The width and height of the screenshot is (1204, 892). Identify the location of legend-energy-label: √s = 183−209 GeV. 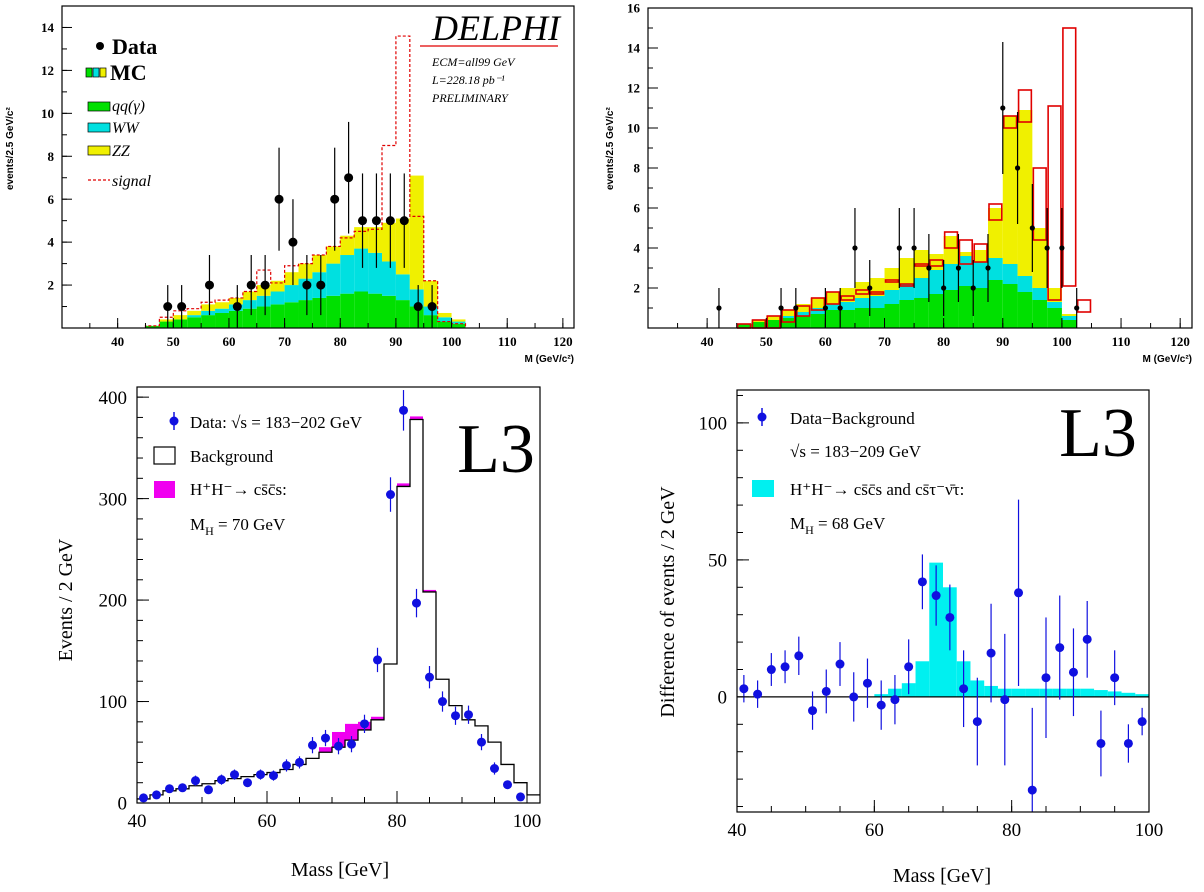
(856, 451).